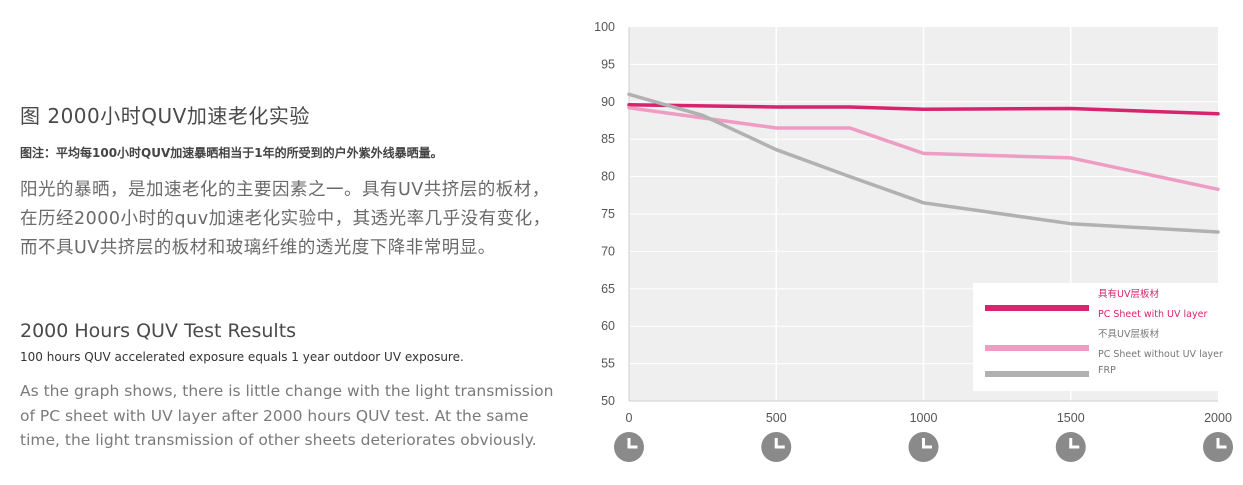 This screenshot has width=1243, height=485. Describe the element at coordinates (924, 418) in the screenshot. I see `x-tick-label: 1000` at that location.